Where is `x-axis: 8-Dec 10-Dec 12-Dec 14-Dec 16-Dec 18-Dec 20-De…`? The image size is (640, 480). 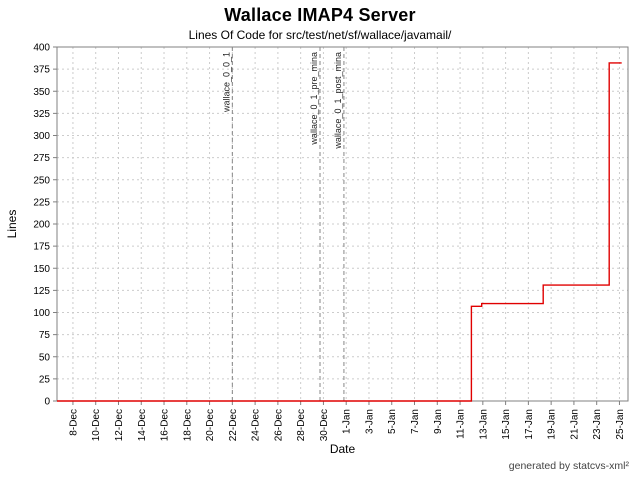
x-axis: 8-Dec 10-Dec 12-Dec 14-Dec 16-Dec 18-Dec 20-De… is located at coordinates (347, 421).